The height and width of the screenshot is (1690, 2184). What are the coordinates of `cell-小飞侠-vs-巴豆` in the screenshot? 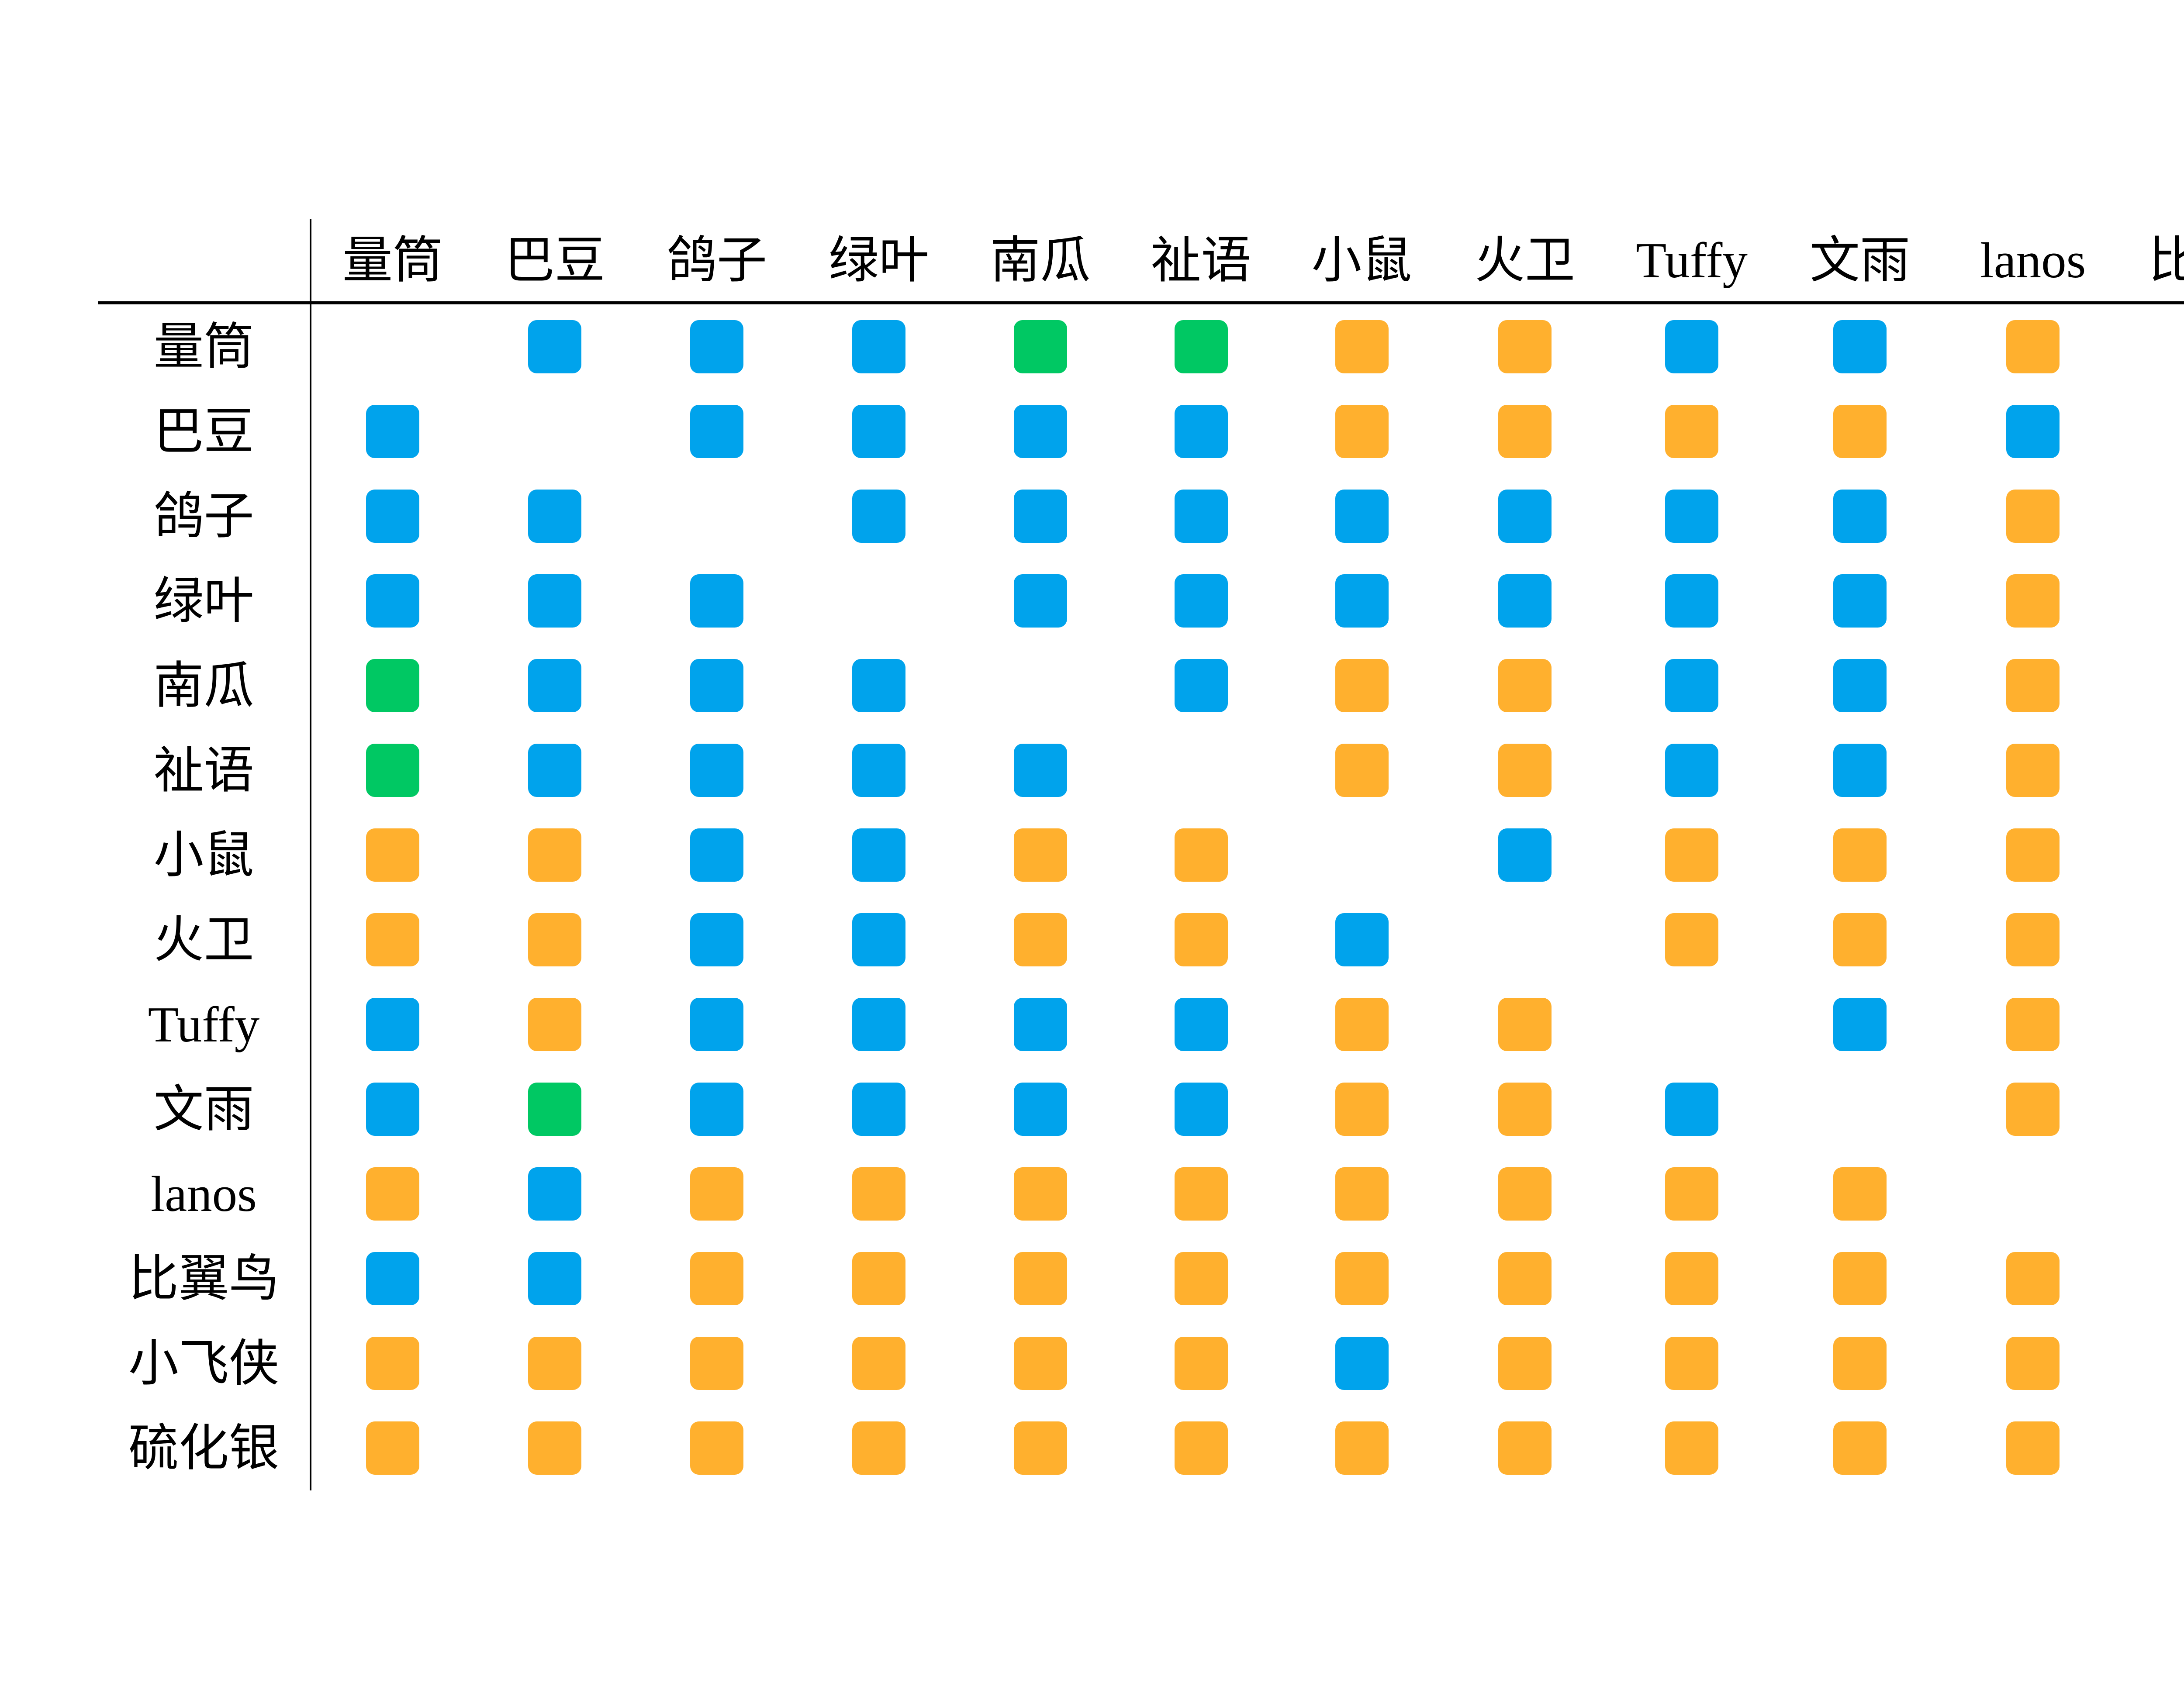 It's located at (555, 1363).